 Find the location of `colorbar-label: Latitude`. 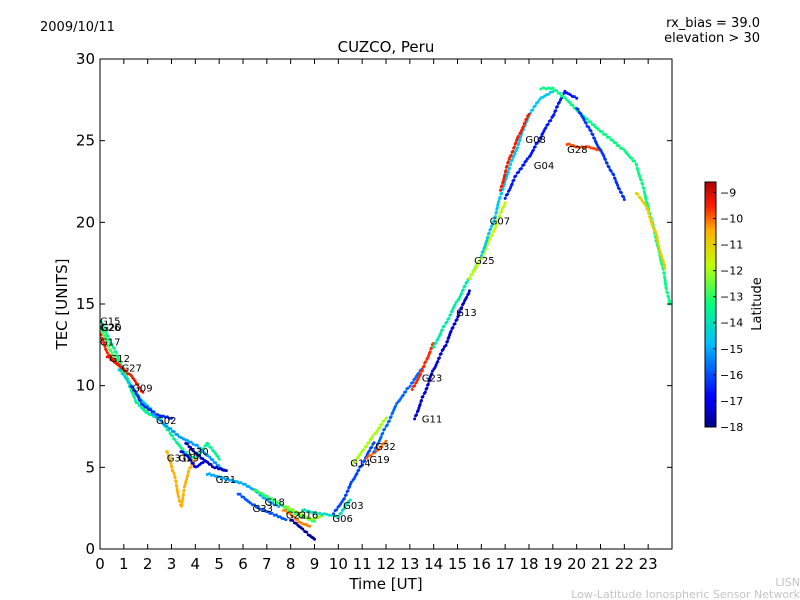

colorbar-label: Latitude is located at coordinates (757, 304).